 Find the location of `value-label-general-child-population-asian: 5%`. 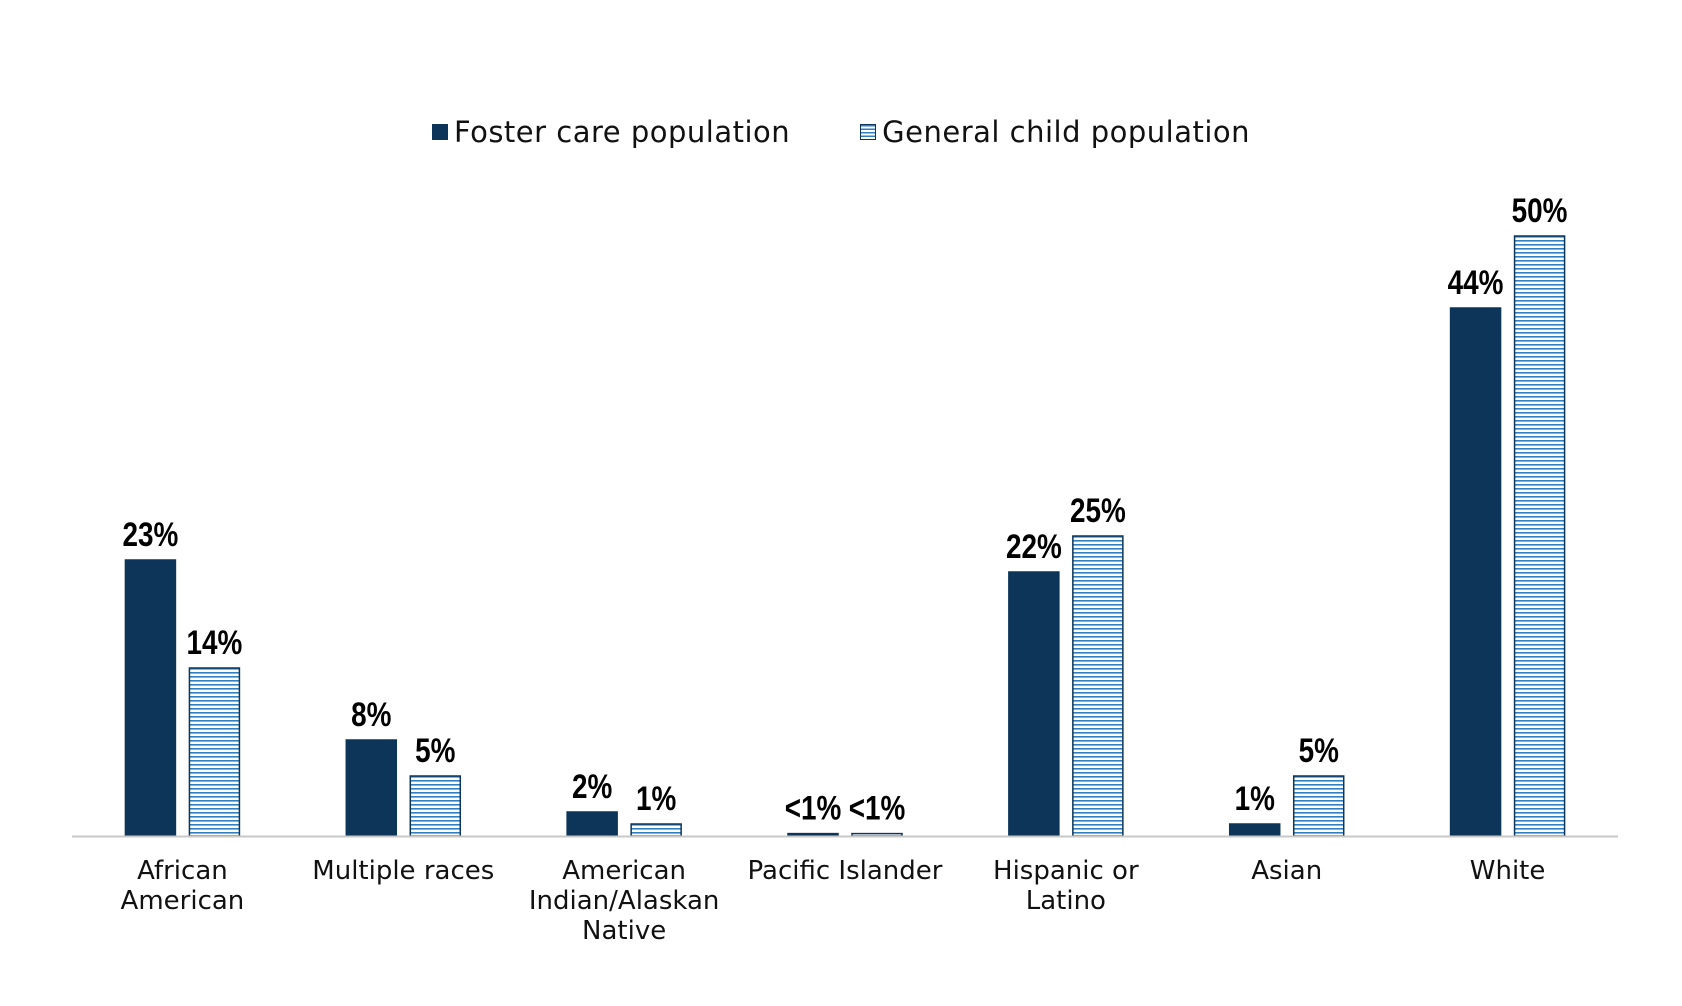

value-label-general-child-population-asian: 5% is located at coordinates (1319, 750).